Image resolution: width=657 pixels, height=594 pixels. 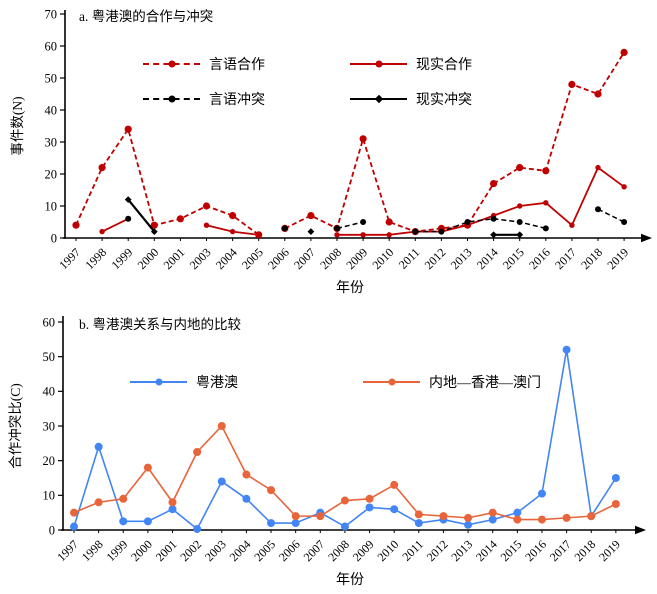 What do you see at coordinates (215, 550) in the screenshot?
I see `x-tick-label: 2003` at bounding box center [215, 550].